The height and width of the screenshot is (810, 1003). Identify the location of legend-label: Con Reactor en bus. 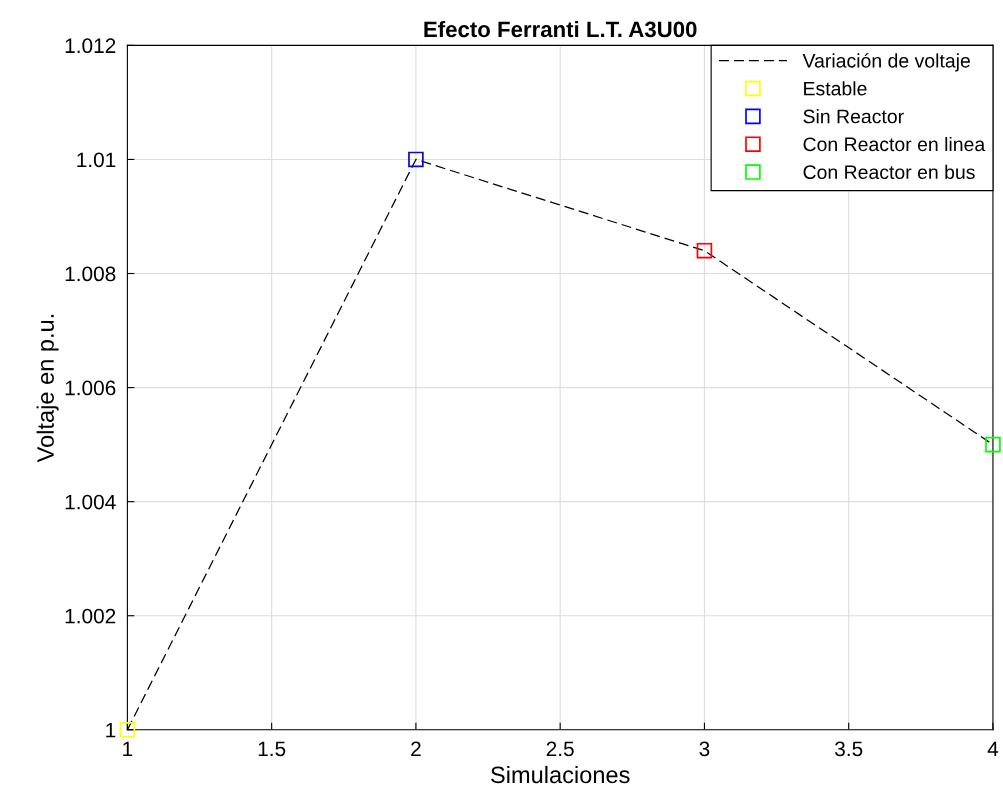
(889, 172).